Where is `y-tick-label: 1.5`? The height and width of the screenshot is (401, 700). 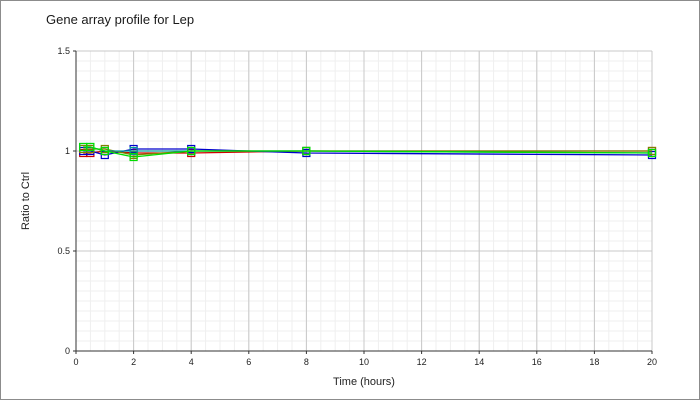 y-tick-label: 1.5 is located at coordinates (63, 51).